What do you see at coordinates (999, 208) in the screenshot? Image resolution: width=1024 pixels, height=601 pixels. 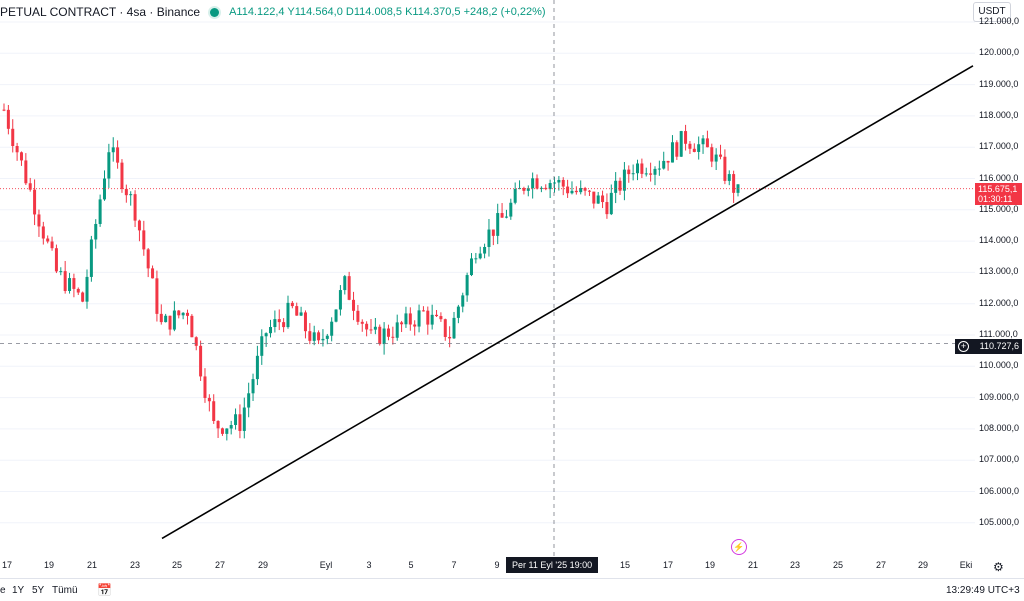 I see `y-tick-label: 115.000,0` at bounding box center [999, 208].